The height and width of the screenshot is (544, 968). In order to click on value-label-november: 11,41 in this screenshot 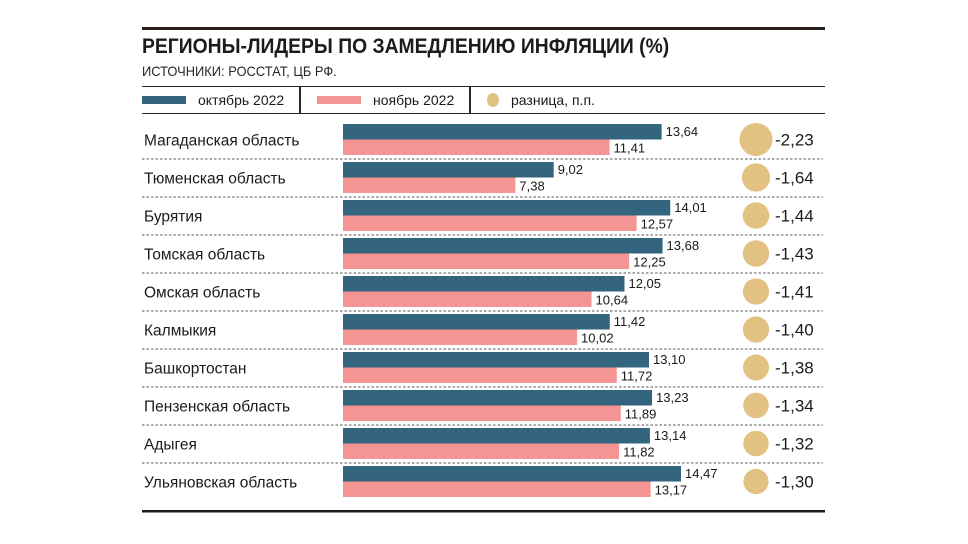, I will do `click(630, 148)`.